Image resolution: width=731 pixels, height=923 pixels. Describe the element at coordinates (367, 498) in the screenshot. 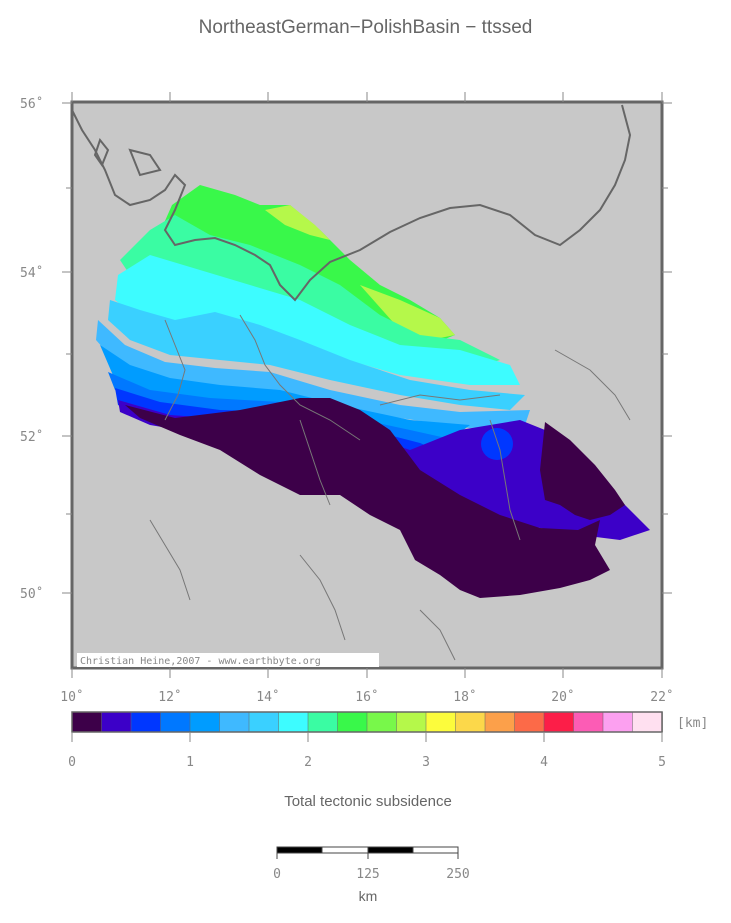

I see `band-darkpurple` at that location.